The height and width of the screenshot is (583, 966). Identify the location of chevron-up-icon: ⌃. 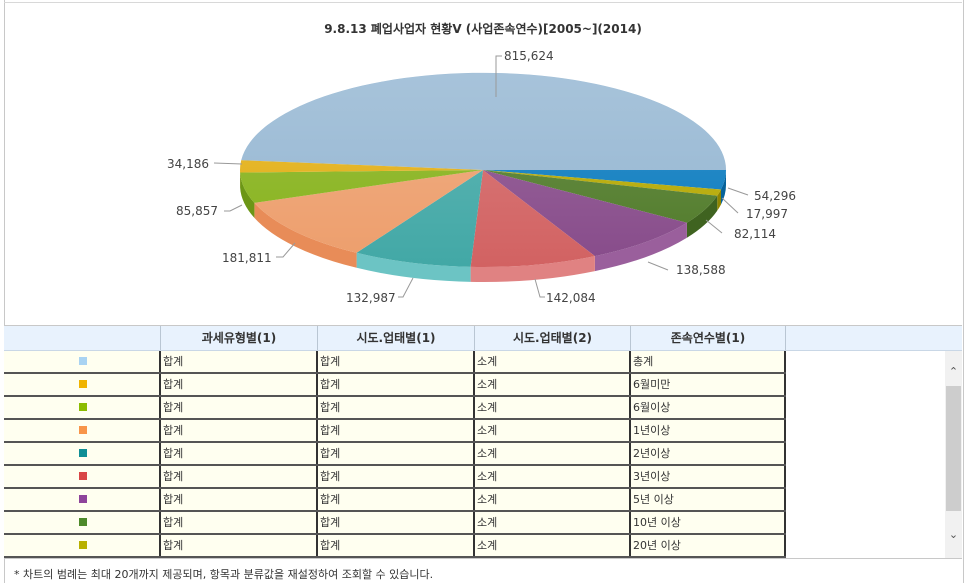
(953, 371).